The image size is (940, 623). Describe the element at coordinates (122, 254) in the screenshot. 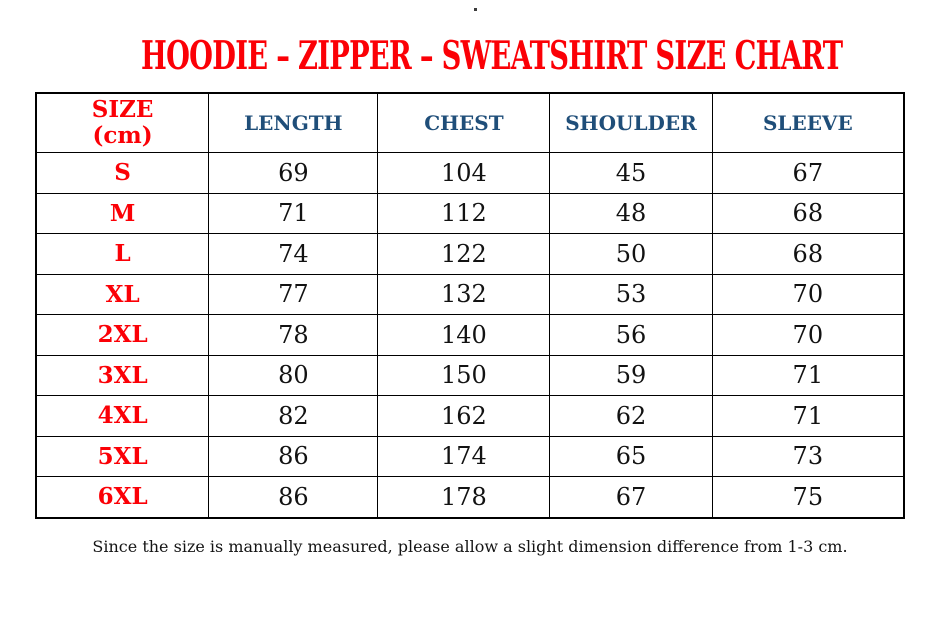

I see `size-label-cell: L` at that location.